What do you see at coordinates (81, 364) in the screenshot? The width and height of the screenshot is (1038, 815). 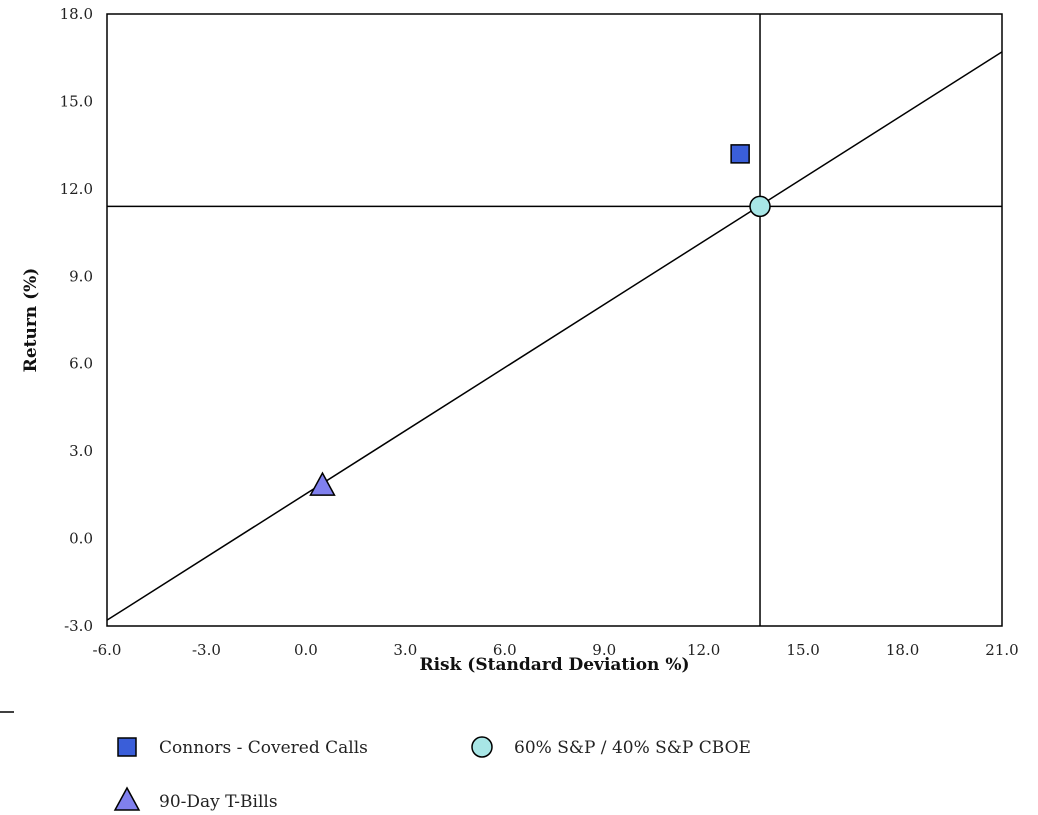 I see `y-tick-label: 6.0` at bounding box center [81, 364].